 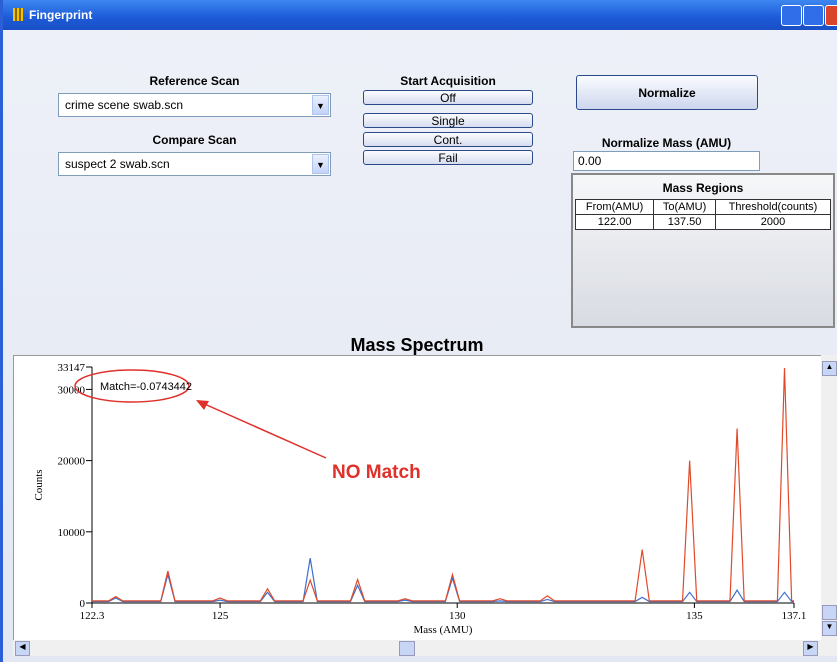 I want to click on fail-button: Fail, so click(x=448, y=157).